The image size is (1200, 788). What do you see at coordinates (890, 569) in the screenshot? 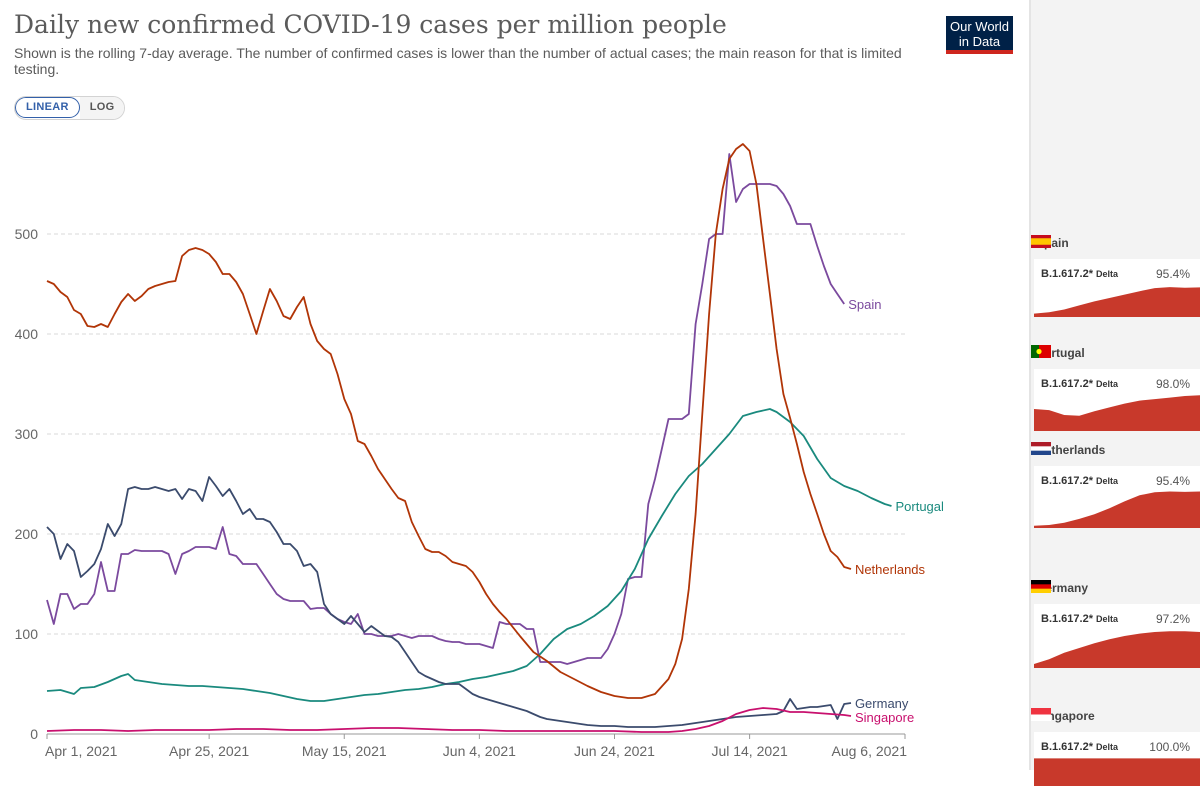
I see `series-label-netherlands: Netherlands` at bounding box center [890, 569].